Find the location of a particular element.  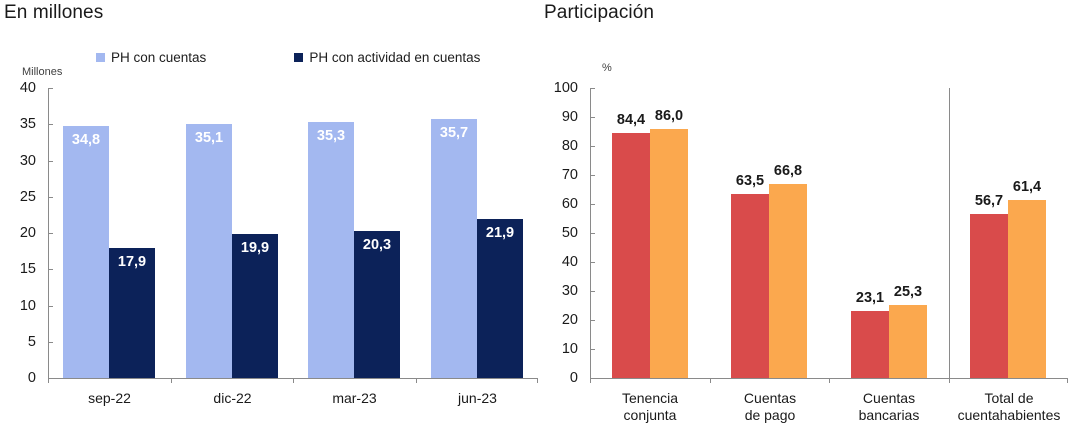

bar-value-label: 63,5 is located at coordinates (750, 180).